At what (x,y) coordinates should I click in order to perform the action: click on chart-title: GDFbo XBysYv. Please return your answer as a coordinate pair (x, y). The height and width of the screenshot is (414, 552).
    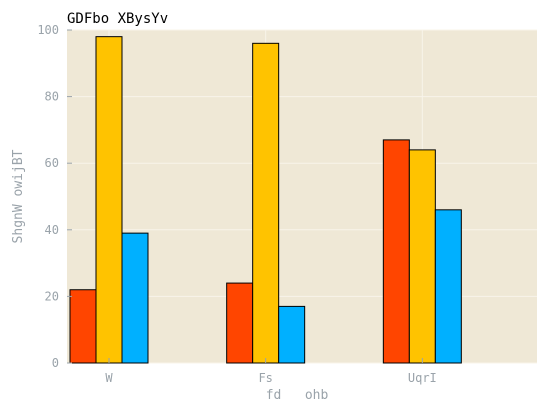
    Looking at the image, I should click on (117, 19).